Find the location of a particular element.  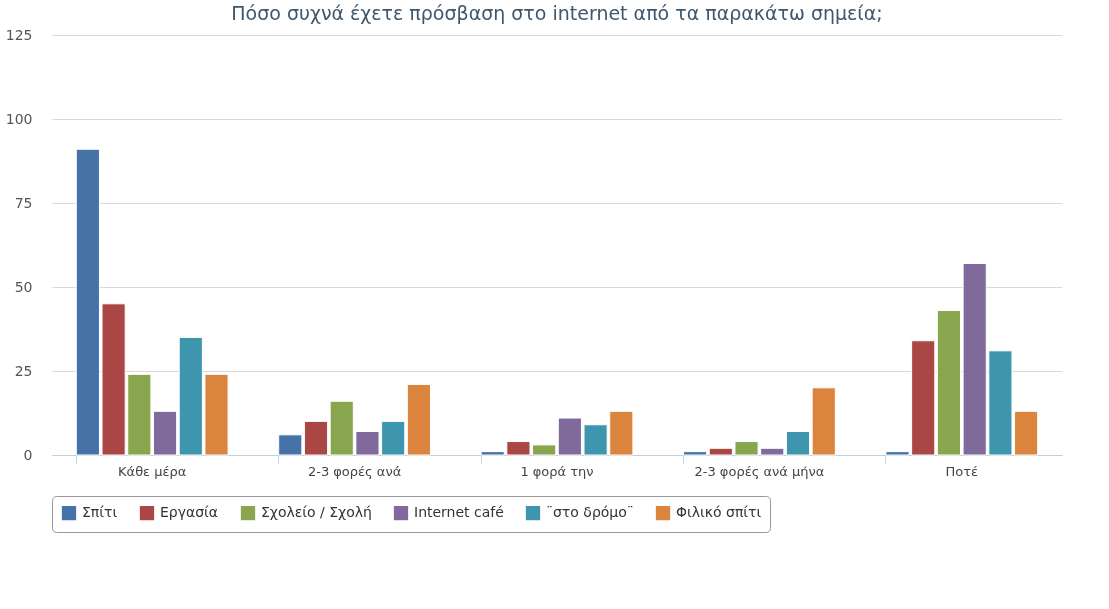

y-tick-label: 25 is located at coordinates (23, 370).